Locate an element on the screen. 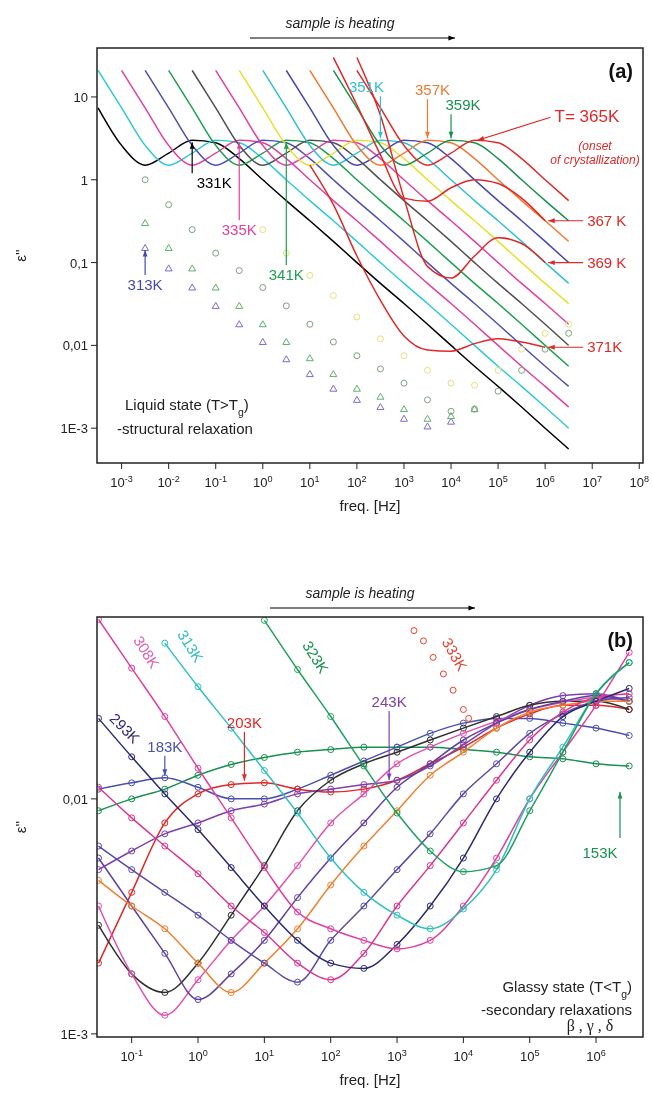  text: (b) is located at coordinates (620, 640).